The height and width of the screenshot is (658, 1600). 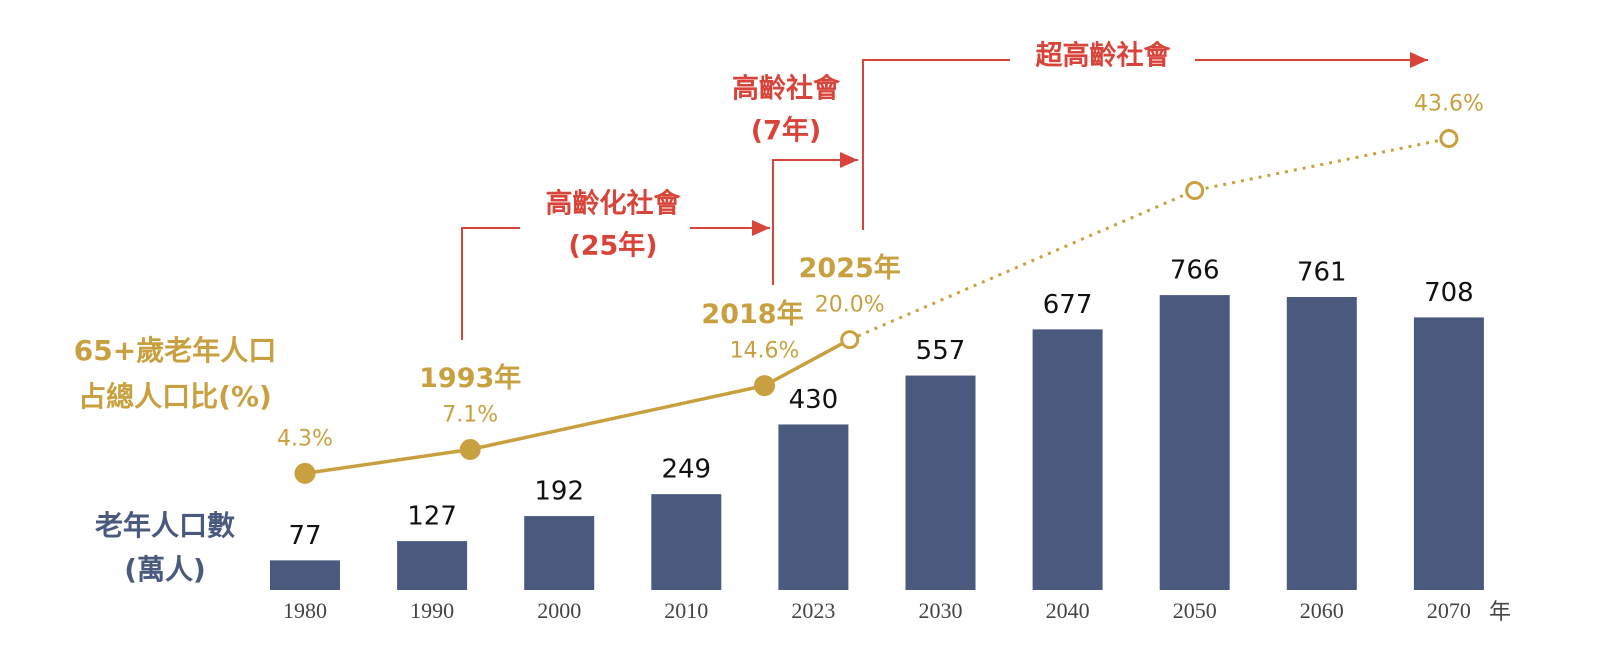 What do you see at coordinates (765, 351) in the screenshot?
I see `value-label: 14.6%` at bounding box center [765, 351].